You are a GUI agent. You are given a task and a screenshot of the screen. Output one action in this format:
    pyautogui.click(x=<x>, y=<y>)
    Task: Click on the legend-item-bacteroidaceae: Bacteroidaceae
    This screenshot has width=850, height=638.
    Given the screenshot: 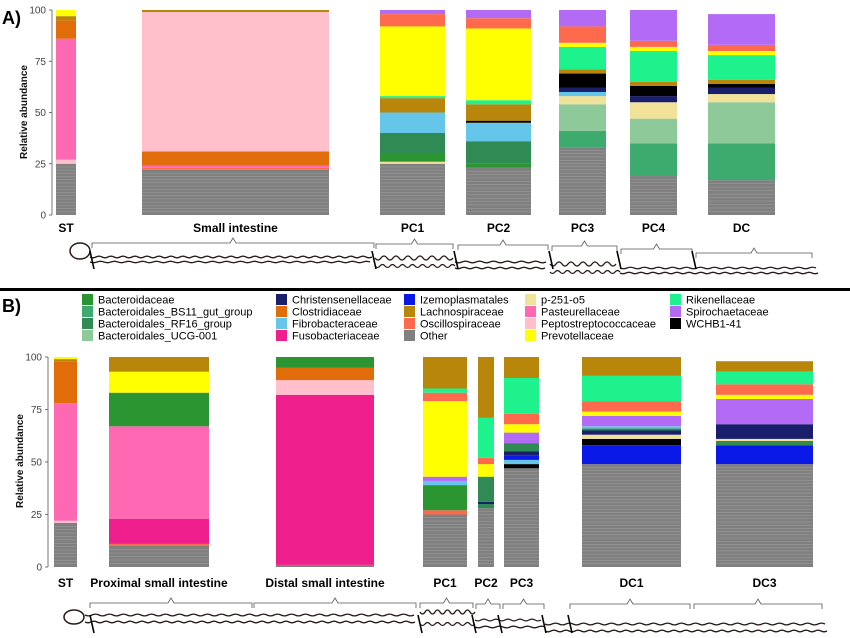 What is the action you would take?
    pyautogui.click(x=128, y=300)
    